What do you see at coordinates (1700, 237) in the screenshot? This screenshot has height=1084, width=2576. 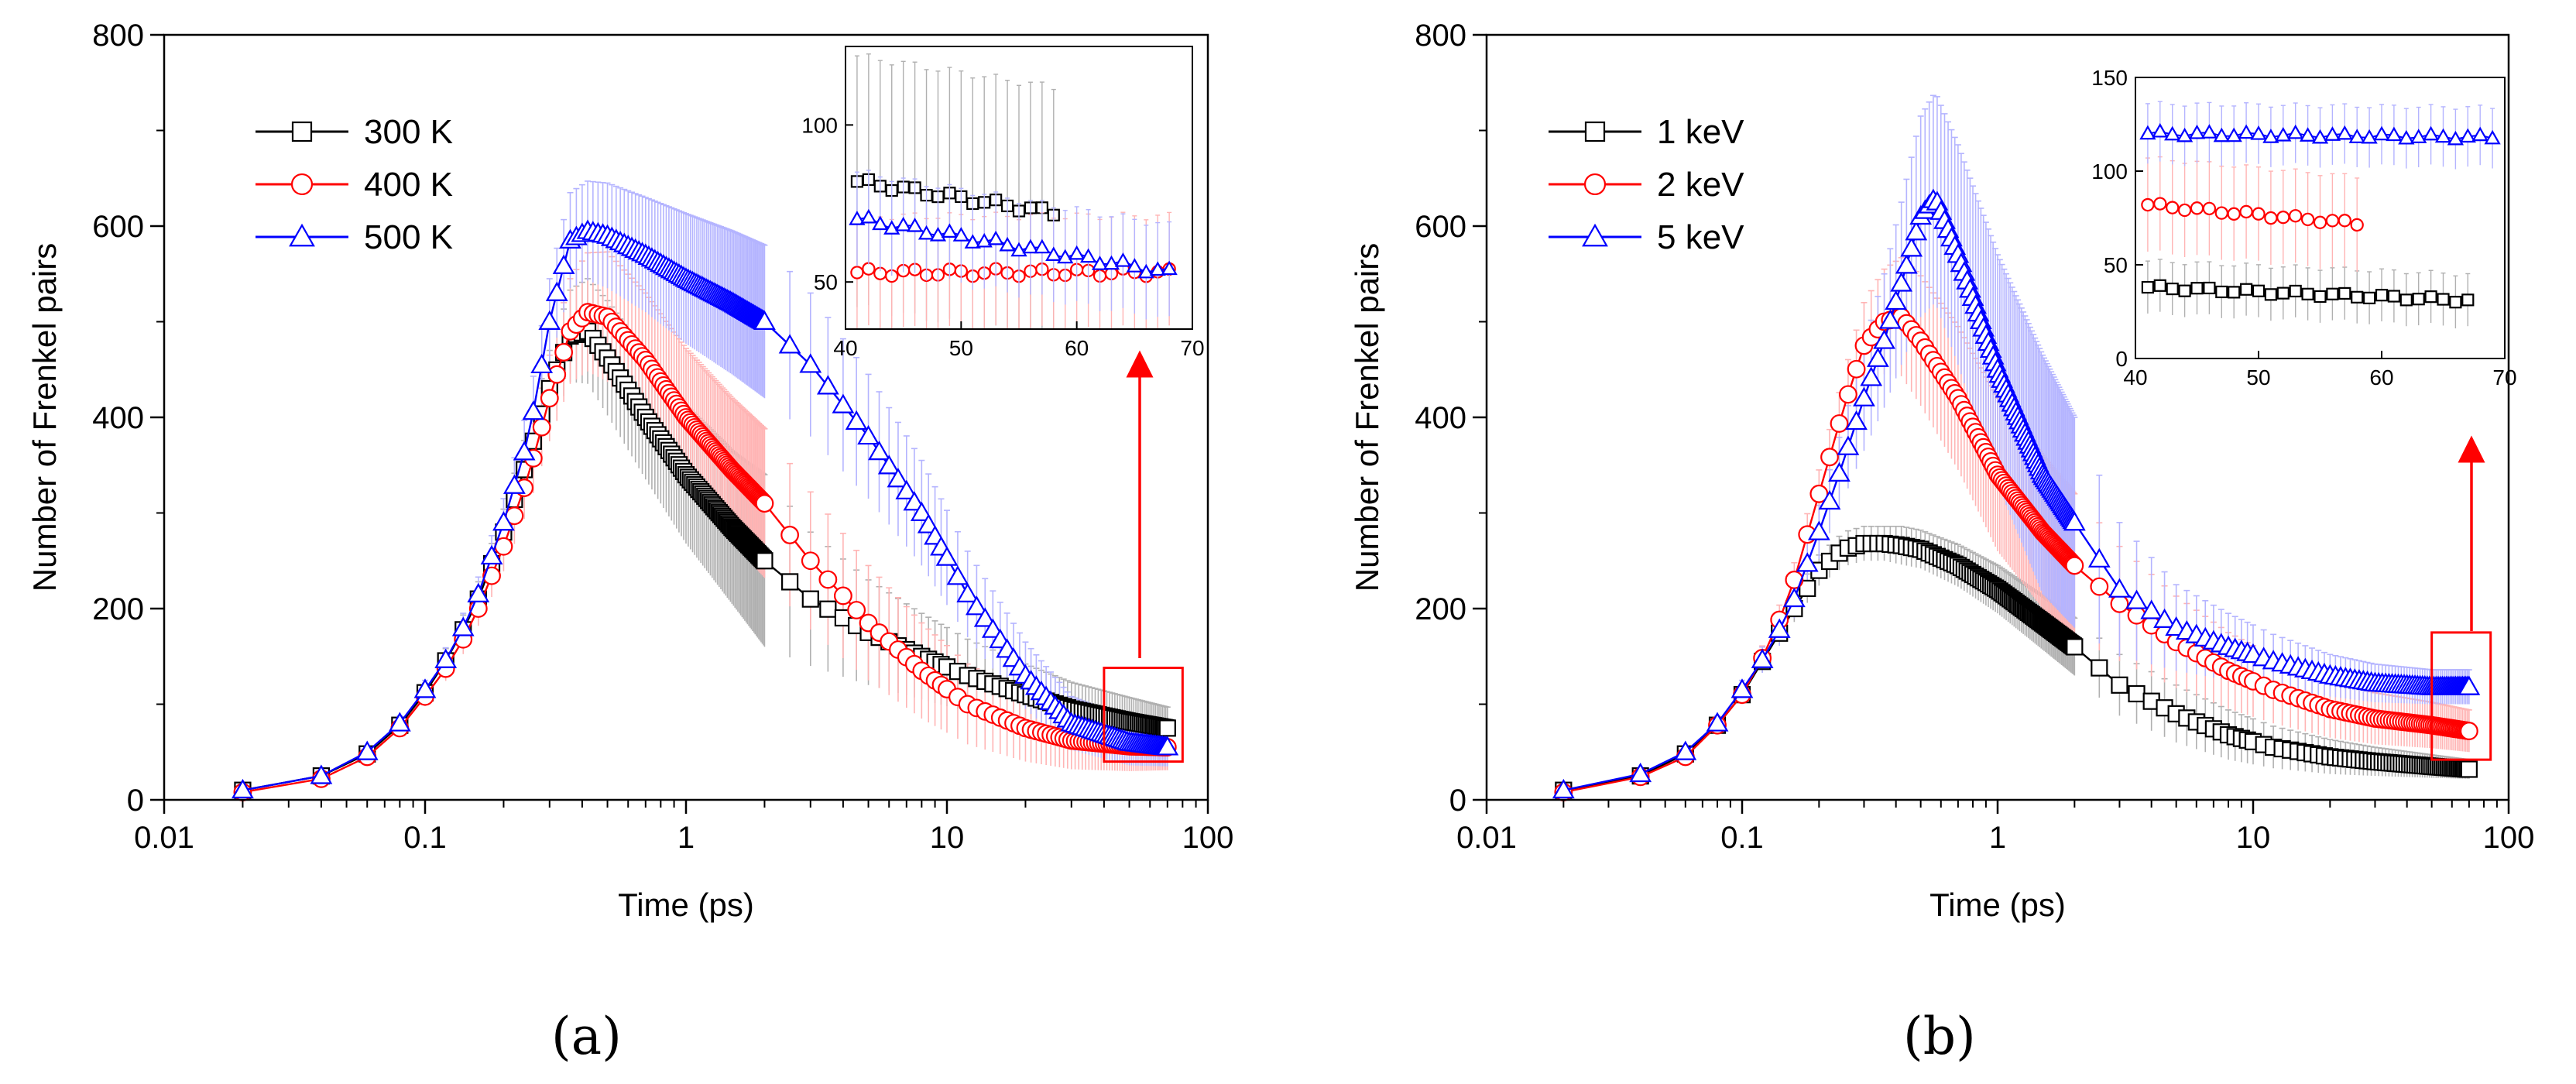 I see `legend-label: 5 keV` at bounding box center [1700, 237].